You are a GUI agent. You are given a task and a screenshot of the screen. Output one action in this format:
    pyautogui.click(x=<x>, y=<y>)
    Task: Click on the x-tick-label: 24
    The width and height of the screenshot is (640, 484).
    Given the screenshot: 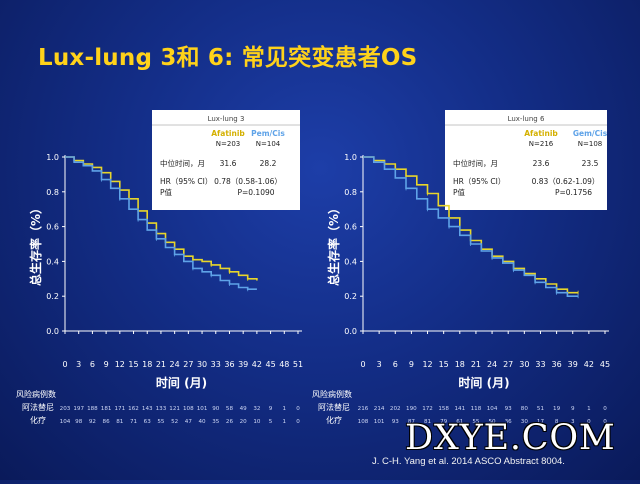 What is the action you would take?
    pyautogui.click(x=492, y=364)
    